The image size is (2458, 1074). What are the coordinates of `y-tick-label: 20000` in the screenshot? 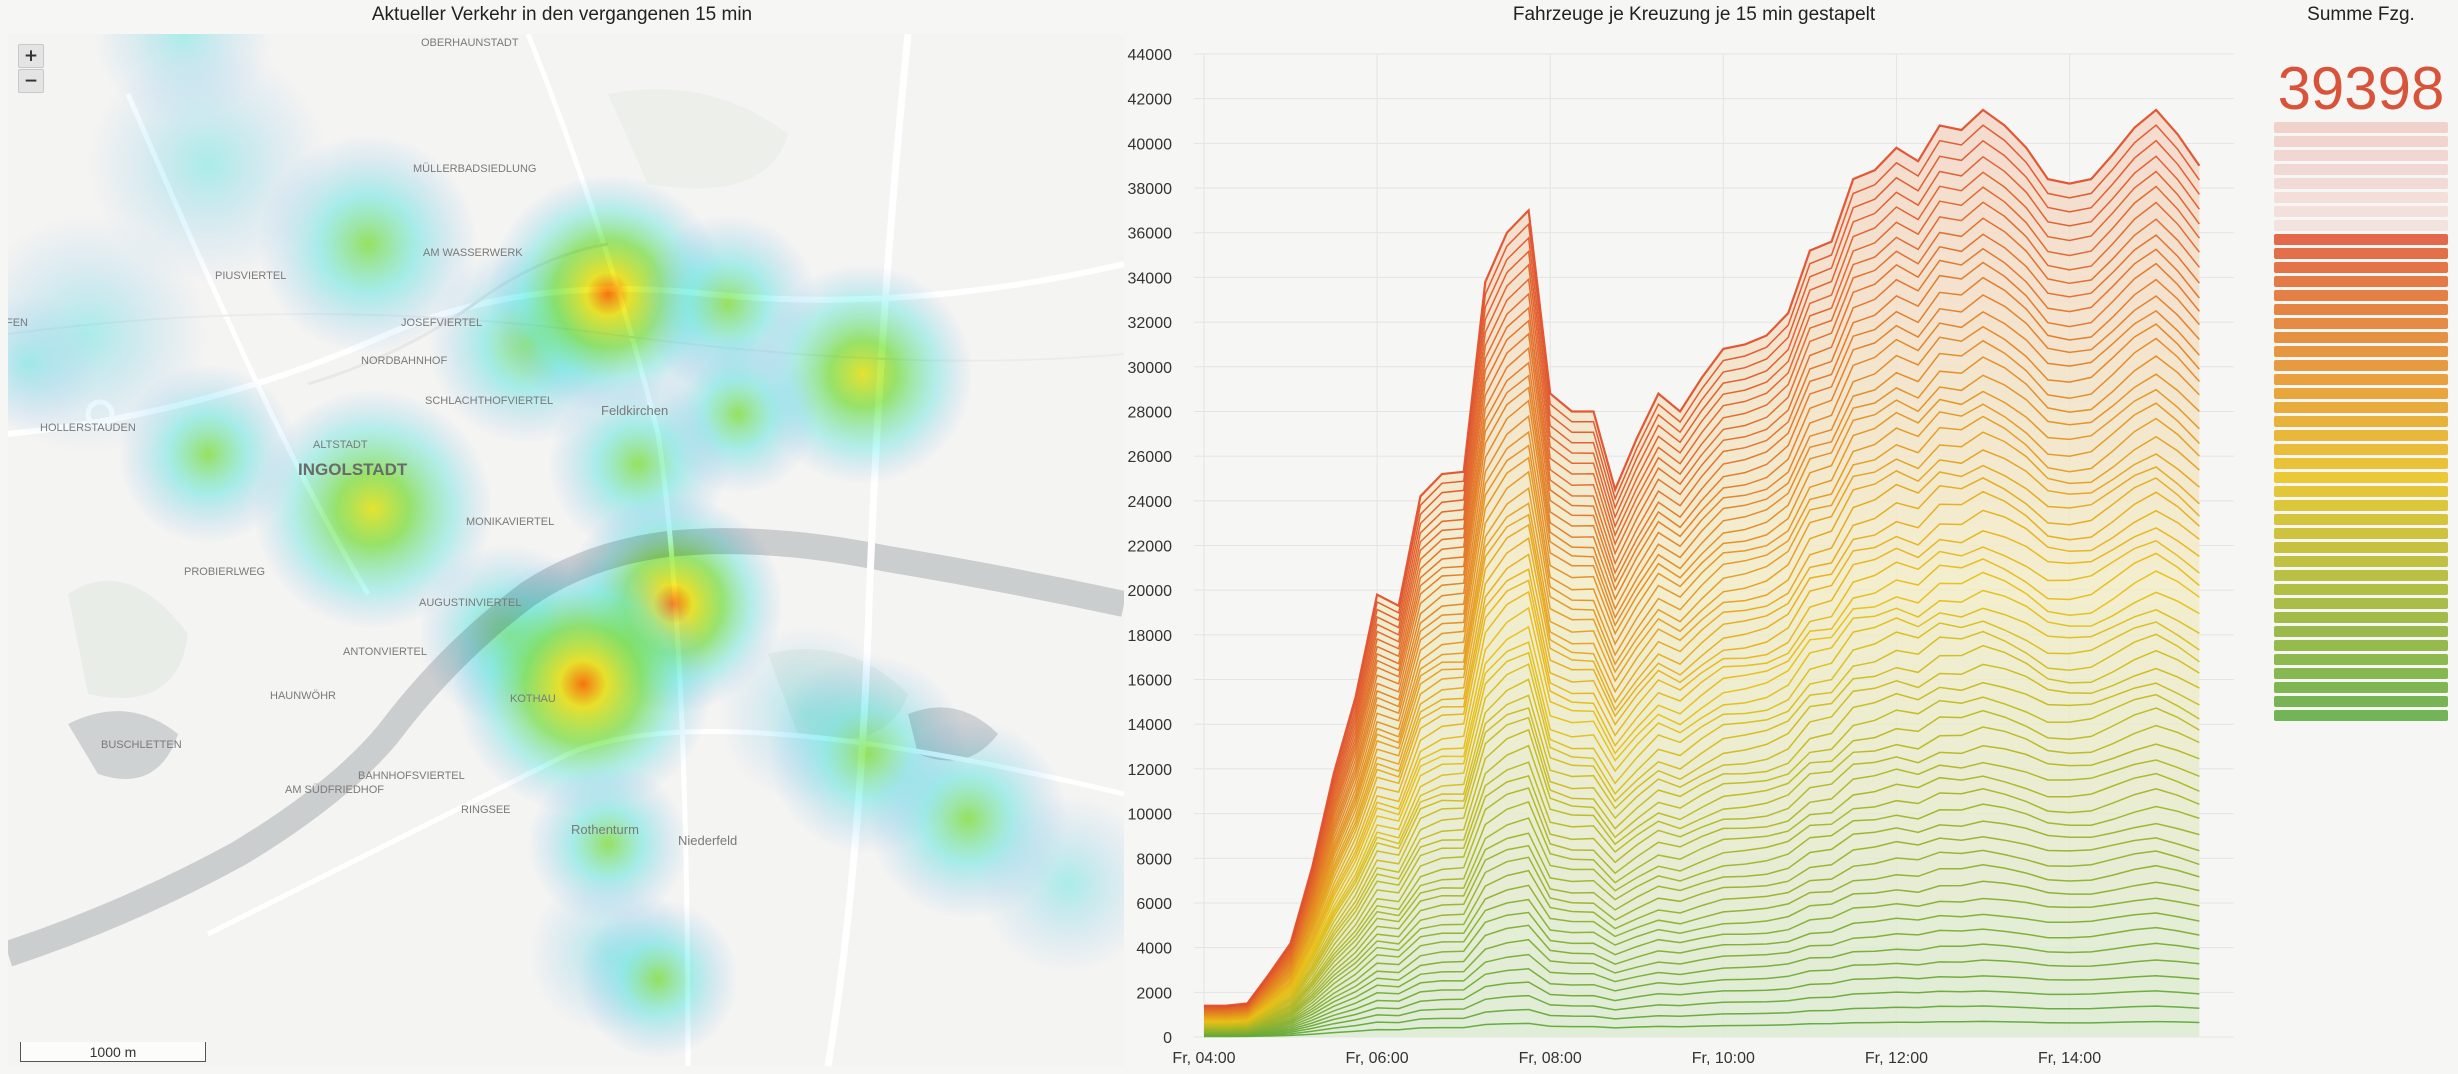 It's located at (1150, 591).